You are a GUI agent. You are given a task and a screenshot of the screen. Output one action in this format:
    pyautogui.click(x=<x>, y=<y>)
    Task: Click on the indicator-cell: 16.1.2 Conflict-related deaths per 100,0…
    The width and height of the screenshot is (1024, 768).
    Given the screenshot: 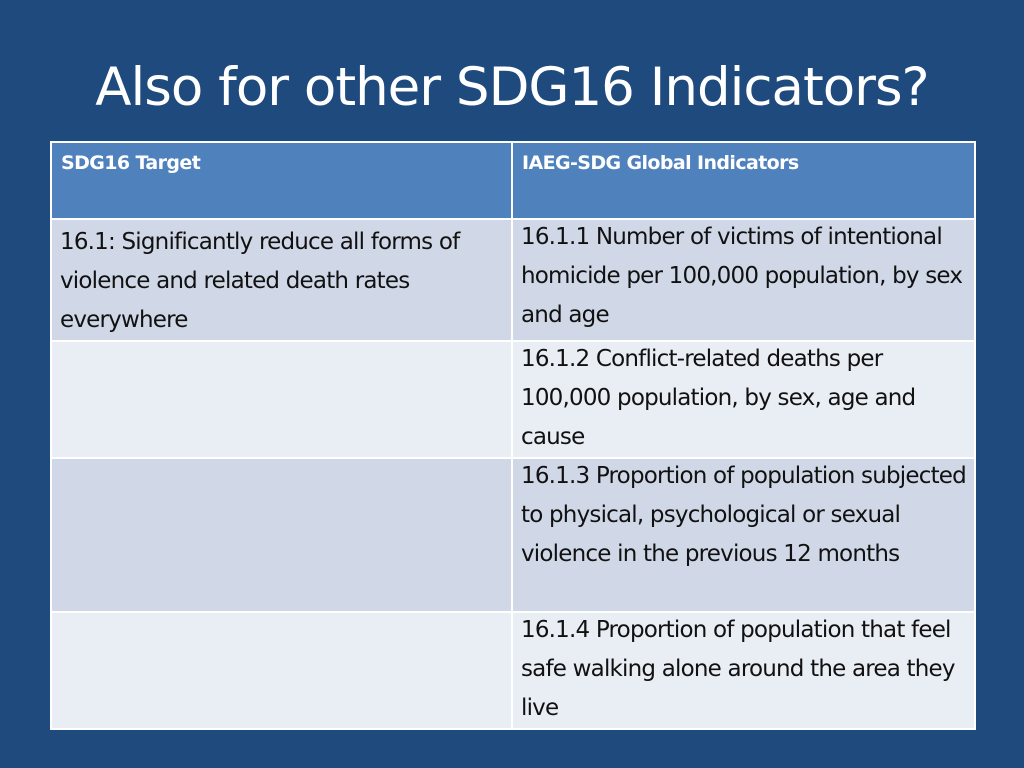 What is the action you would take?
    pyautogui.click(x=743, y=399)
    